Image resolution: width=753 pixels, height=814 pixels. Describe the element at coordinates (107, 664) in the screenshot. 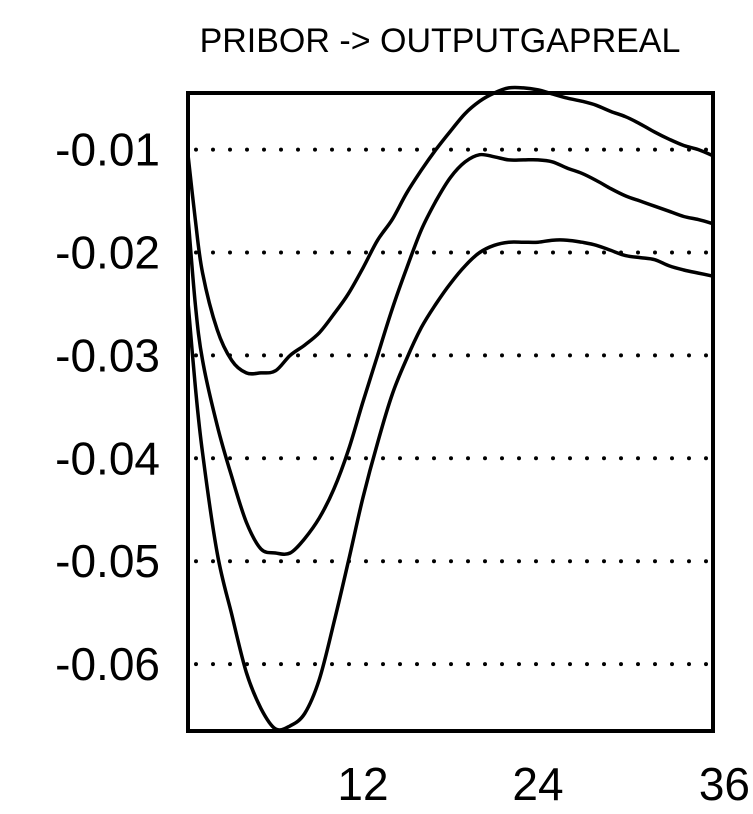

I see `y-tick-label: -0.06` at that location.